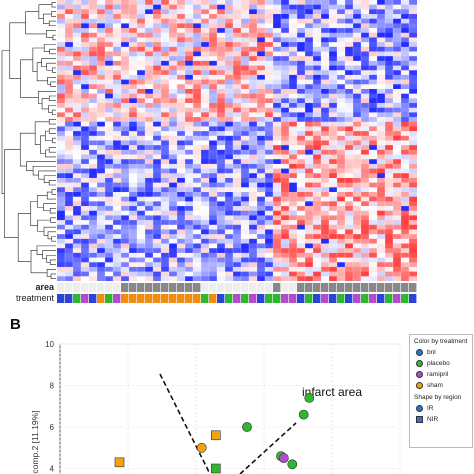 This screenshot has width=474, height=474. I want to click on dendrogram-branch, so click(49, 207).